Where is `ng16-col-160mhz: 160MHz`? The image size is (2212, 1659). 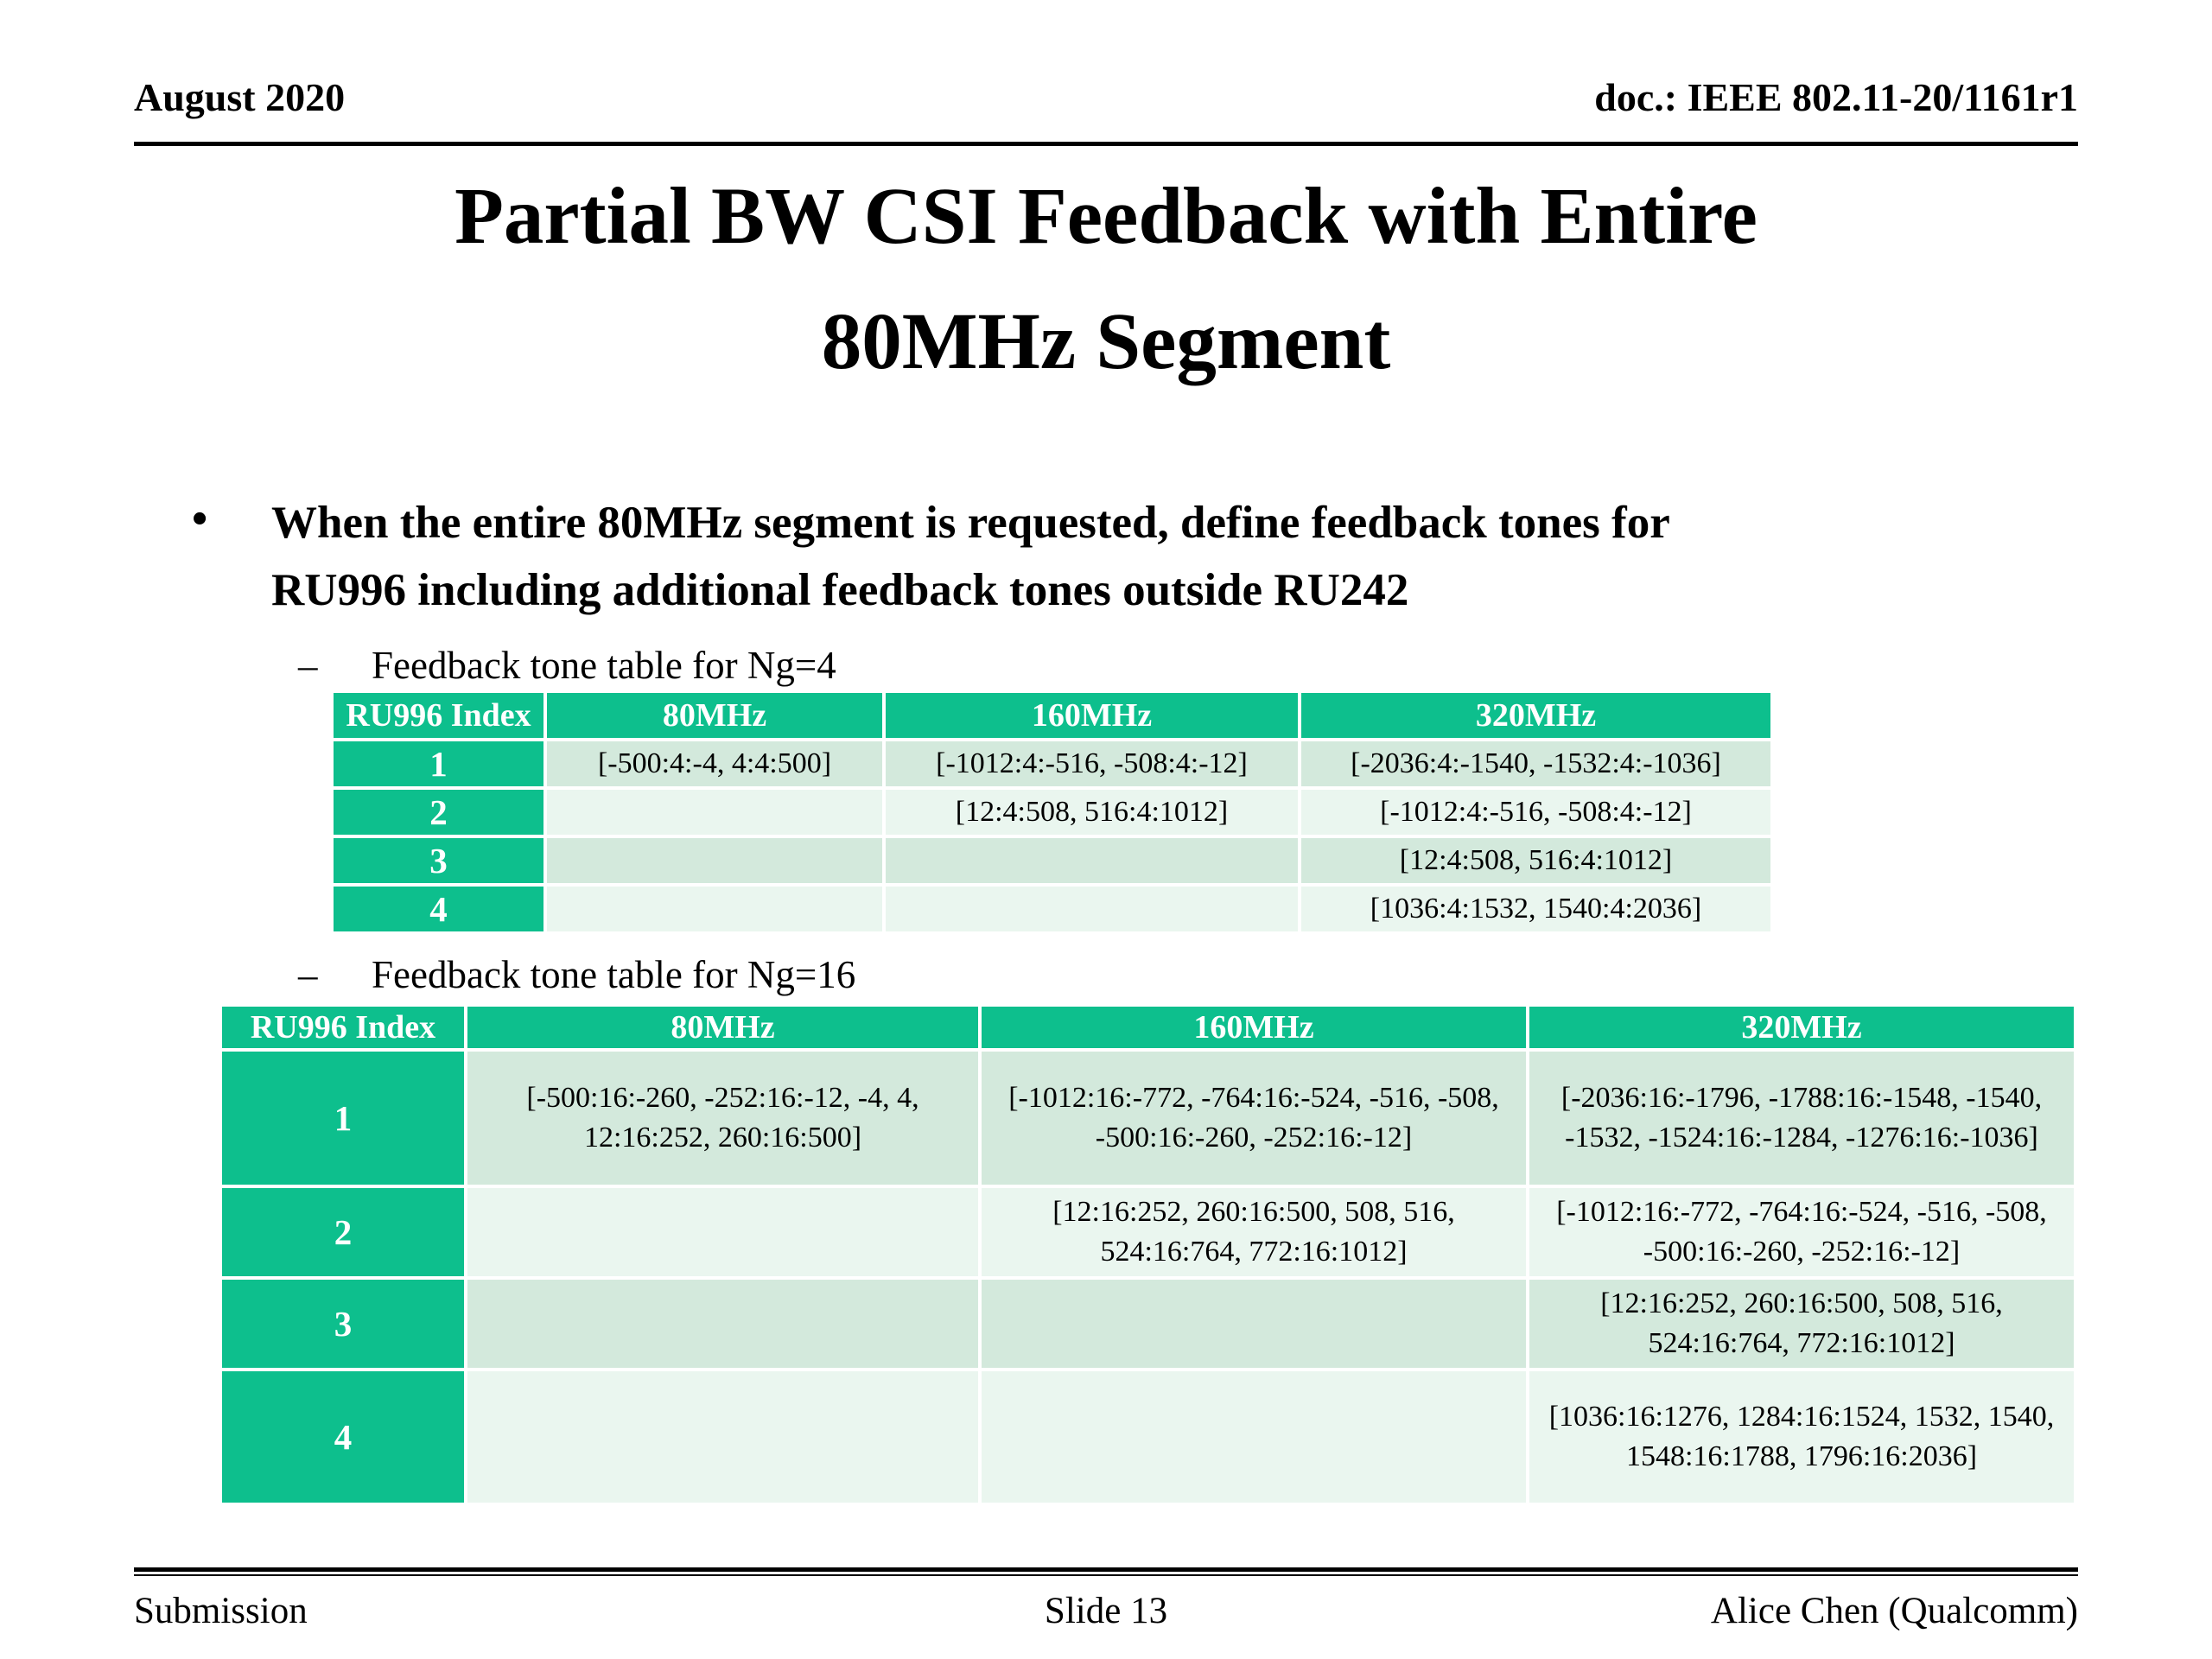 ng16-col-160mhz: 160MHz is located at coordinates (1253, 1027).